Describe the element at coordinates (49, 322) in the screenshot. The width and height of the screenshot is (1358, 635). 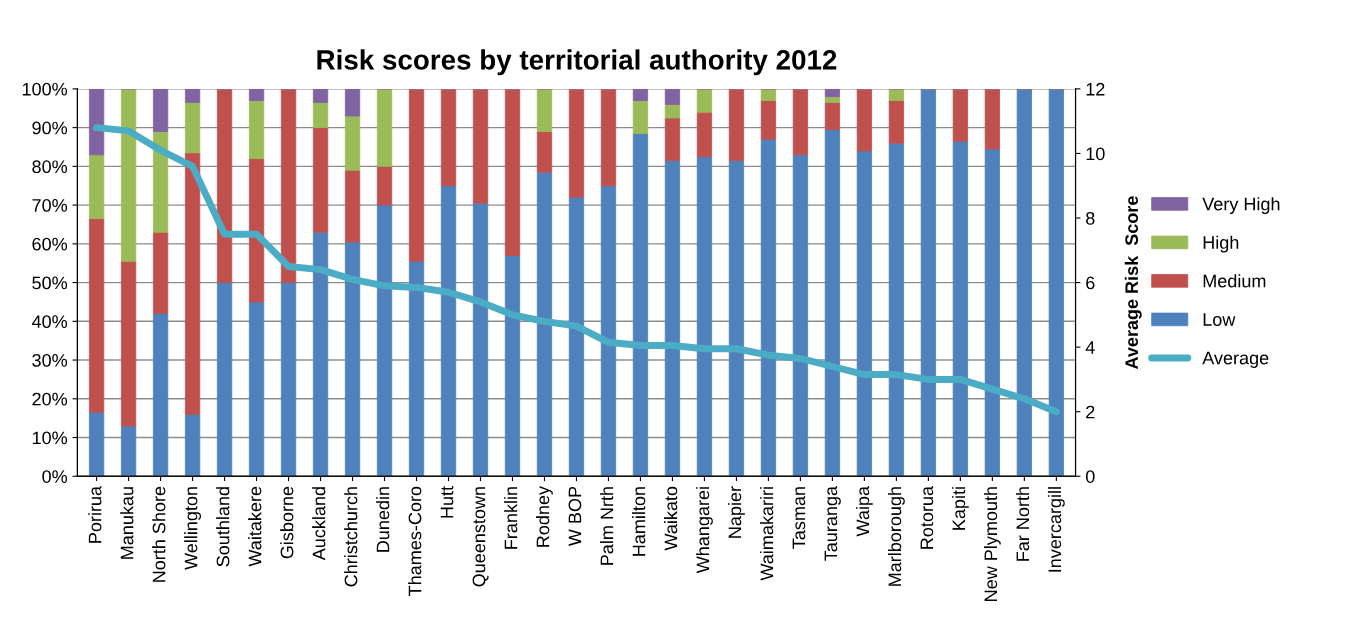
I see `y-tick-label: 40%` at that location.